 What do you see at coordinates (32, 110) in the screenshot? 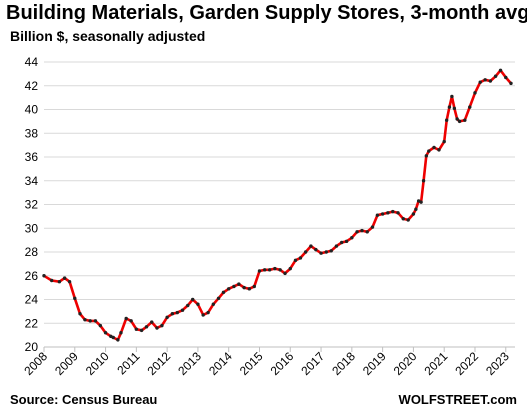
I see `y-tick-label: 40` at bounding box center [32, 110].